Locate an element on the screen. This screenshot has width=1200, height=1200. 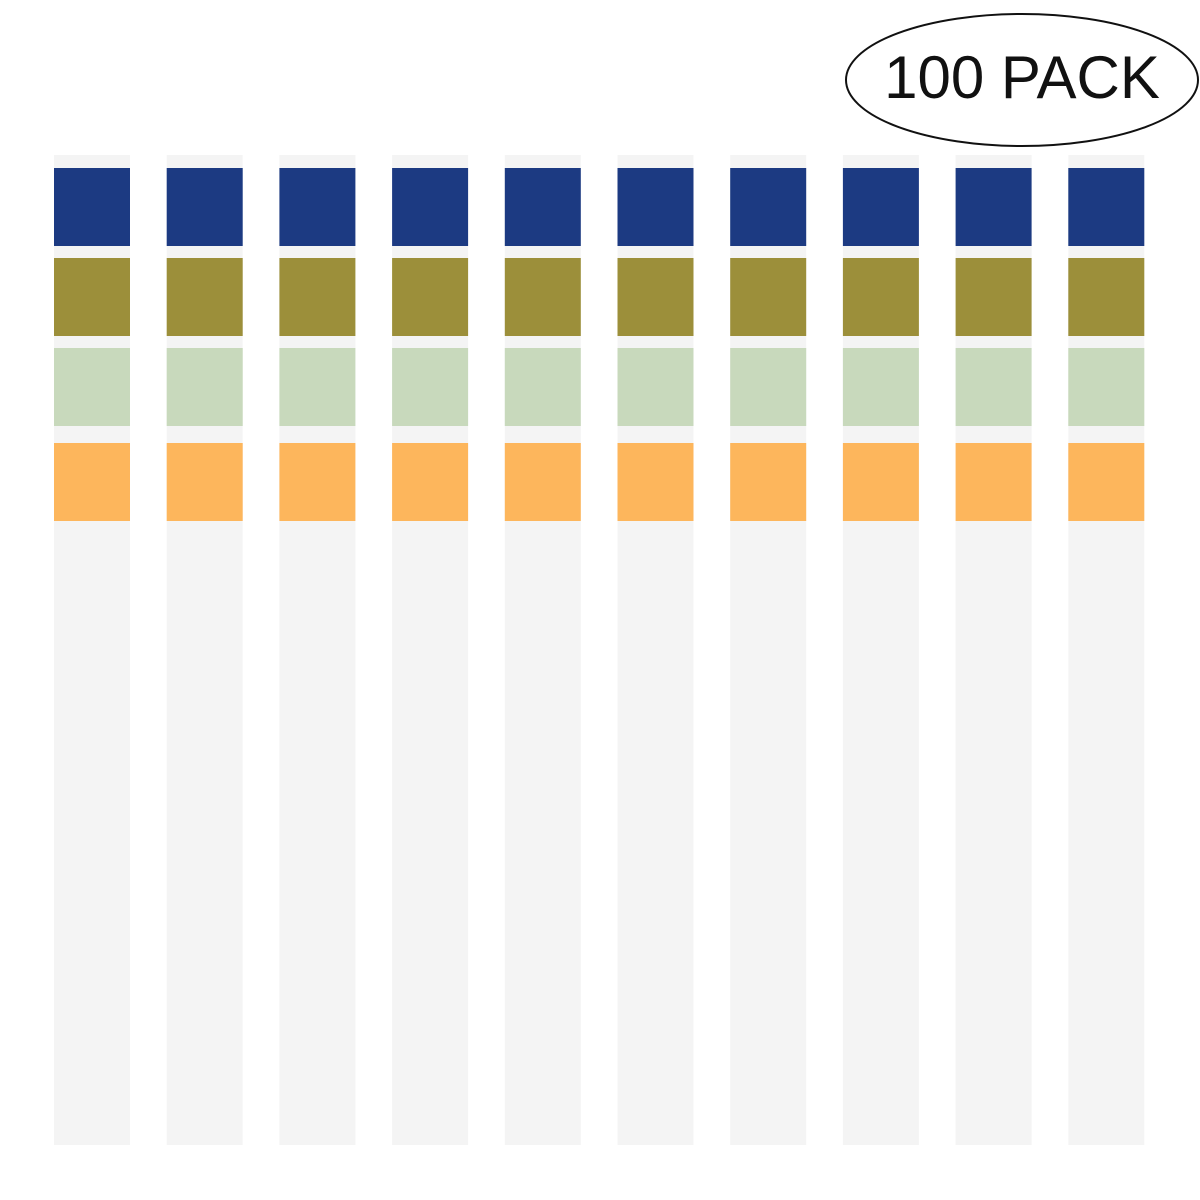
badge-outline is located at coordinates (1022, 80).